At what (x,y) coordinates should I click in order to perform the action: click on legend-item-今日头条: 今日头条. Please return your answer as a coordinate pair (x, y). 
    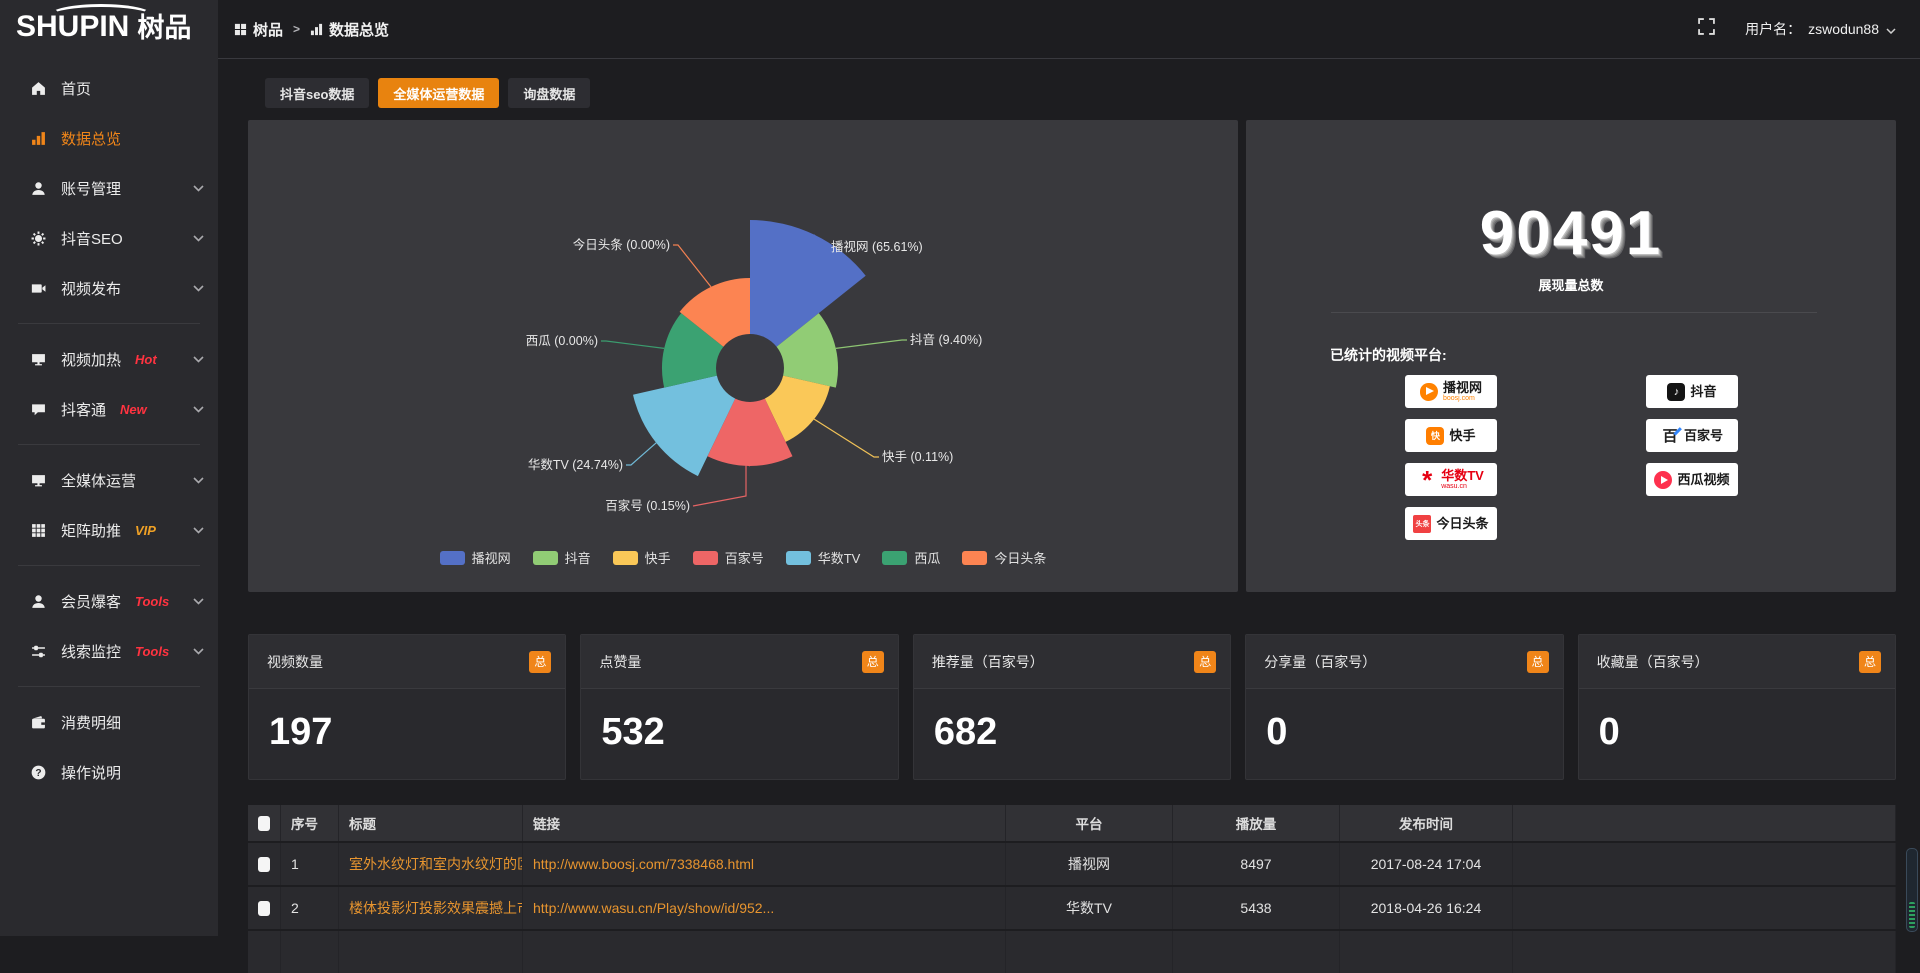
    Looking at the image, I should click on (1004, 557).